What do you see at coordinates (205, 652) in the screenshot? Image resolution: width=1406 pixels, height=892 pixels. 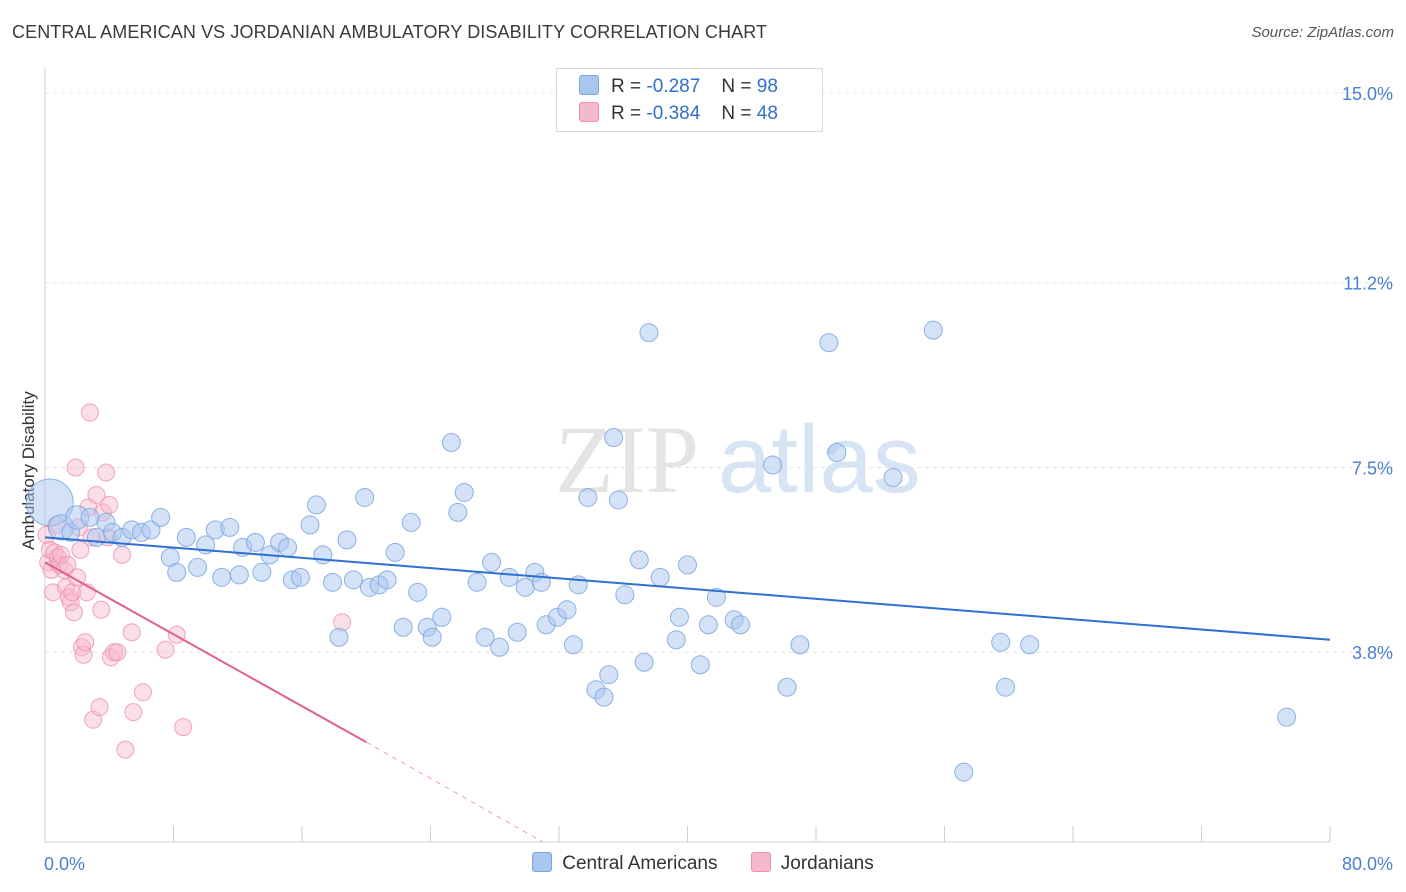 I see `jordanians-trend-line` at bounding box center [205, 652].